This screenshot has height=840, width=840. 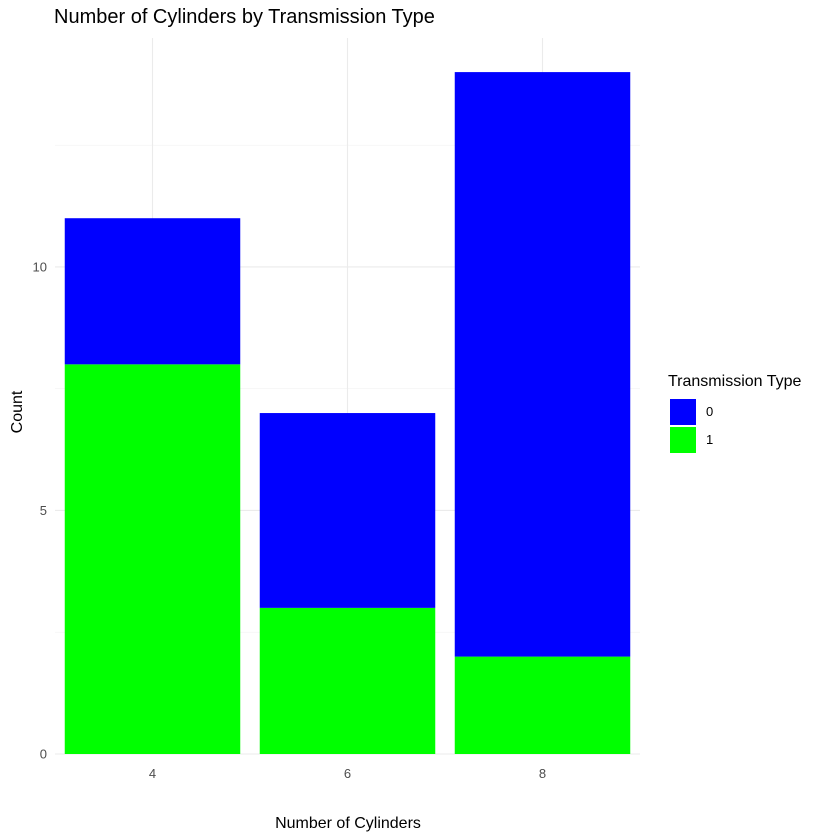 What do you see at coordinates (43, 754) in the screenshot?
I see `y-tick-label: 0` at bounding box center [43, 754].